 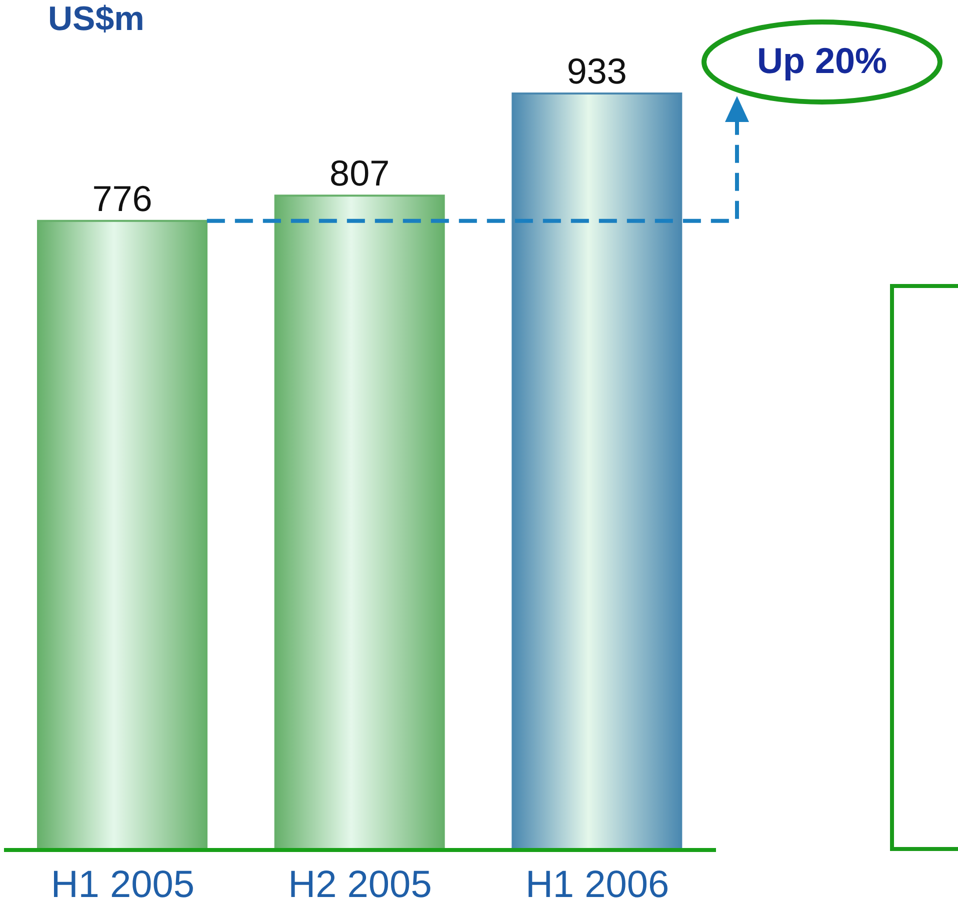 What do you see at coordinates (360, 885) in the screenshot?
I see `x-tick-label: H2 2005` at bounding box center [360, 885].